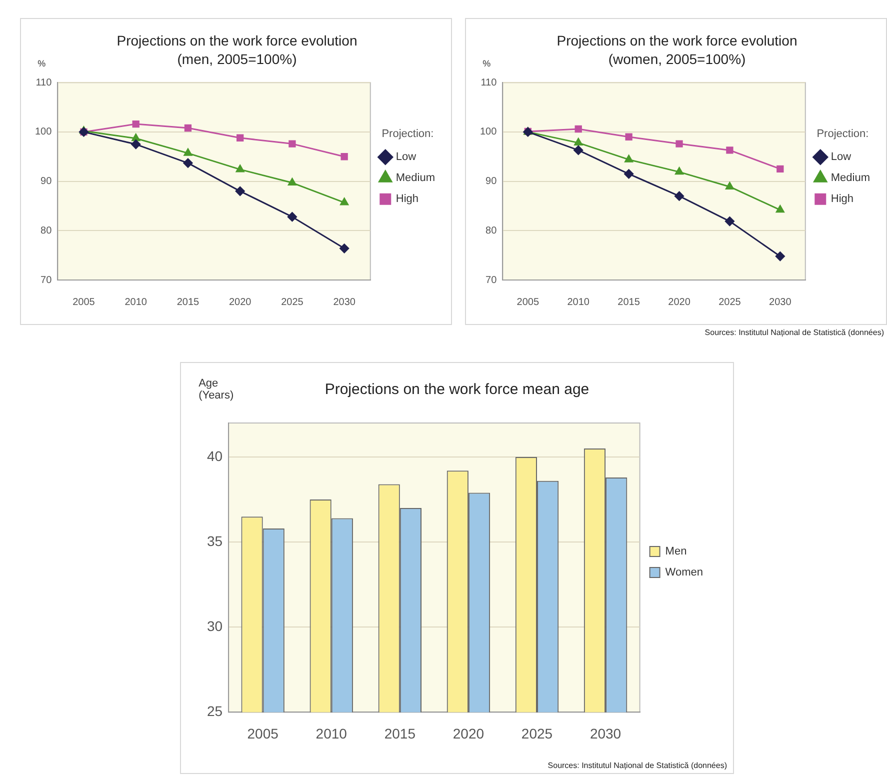 The height and width of the screenshot is (776, 887). I want to click on y-axis-title: Age (Years), so click(216, 390).